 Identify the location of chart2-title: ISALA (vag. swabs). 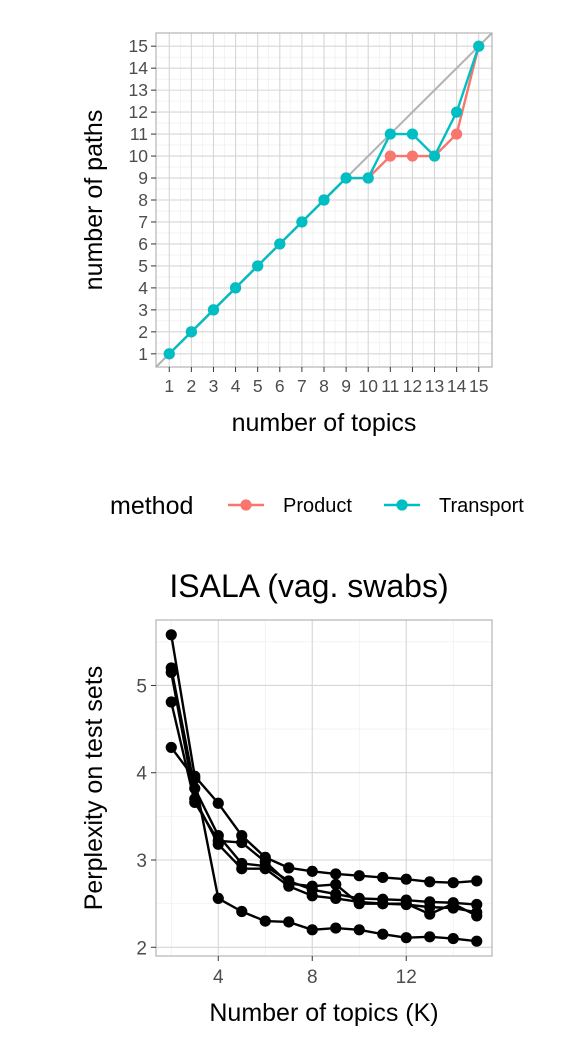
(308, 586).